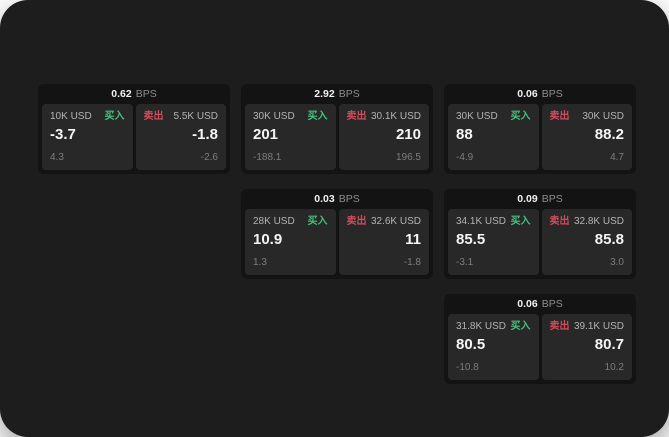 Image resolution: width=669 pixels, height=437 pixels. Describe the element at coordinates (267, 157) in the screenshot. I see `buy-delta: -188.1` at that location.